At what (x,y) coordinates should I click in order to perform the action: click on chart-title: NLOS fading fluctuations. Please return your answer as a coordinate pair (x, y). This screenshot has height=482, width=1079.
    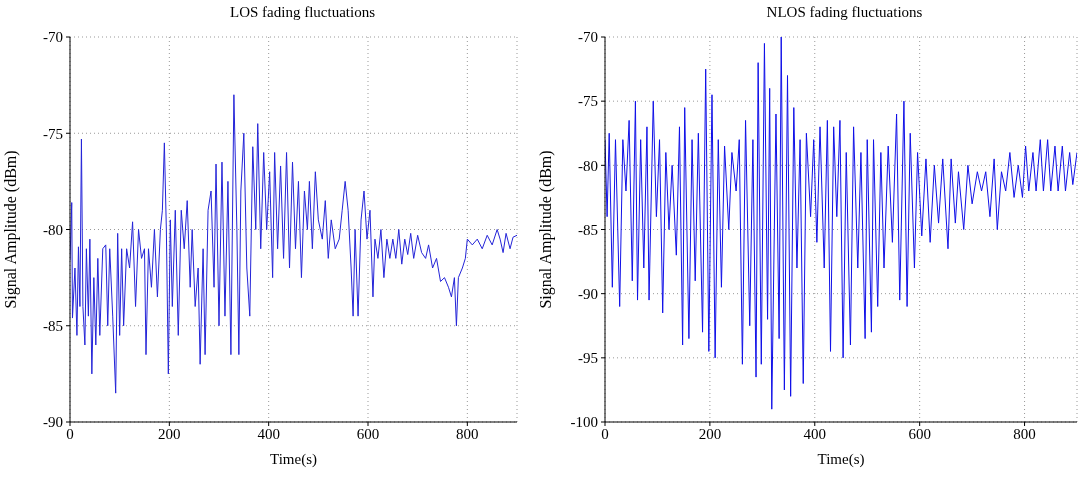
    Looking at the image, I should click on (844, 12).